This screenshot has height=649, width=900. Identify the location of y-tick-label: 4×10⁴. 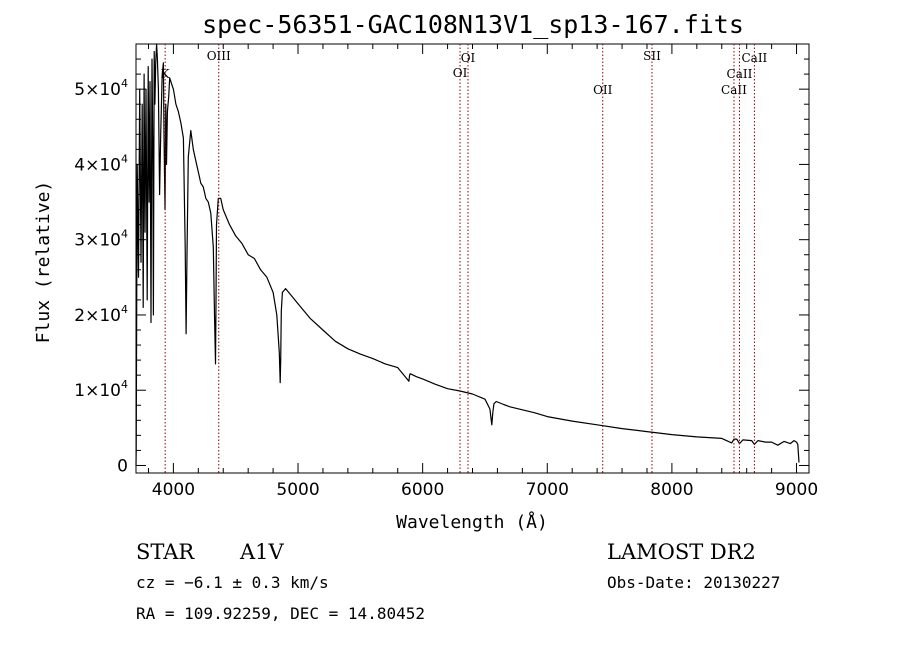
(101, 163).